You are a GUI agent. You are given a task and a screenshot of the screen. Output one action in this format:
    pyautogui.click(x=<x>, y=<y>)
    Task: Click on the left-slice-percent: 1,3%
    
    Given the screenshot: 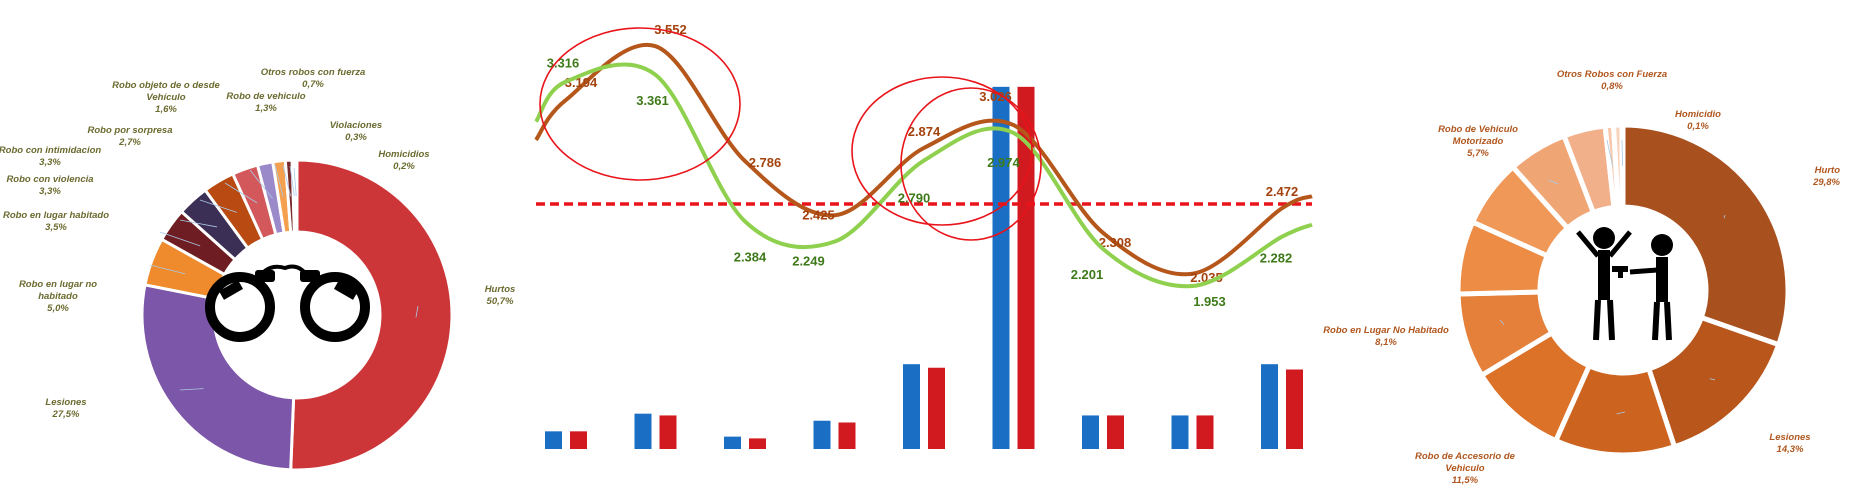 What is the action you would take?
    pyautogui.click(x=266, y=108)
    